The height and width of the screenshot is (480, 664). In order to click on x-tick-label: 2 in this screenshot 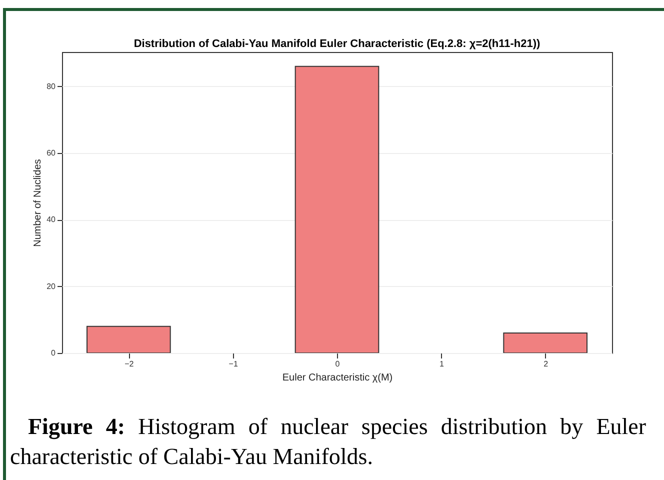, I will do `click(546, 364)`.